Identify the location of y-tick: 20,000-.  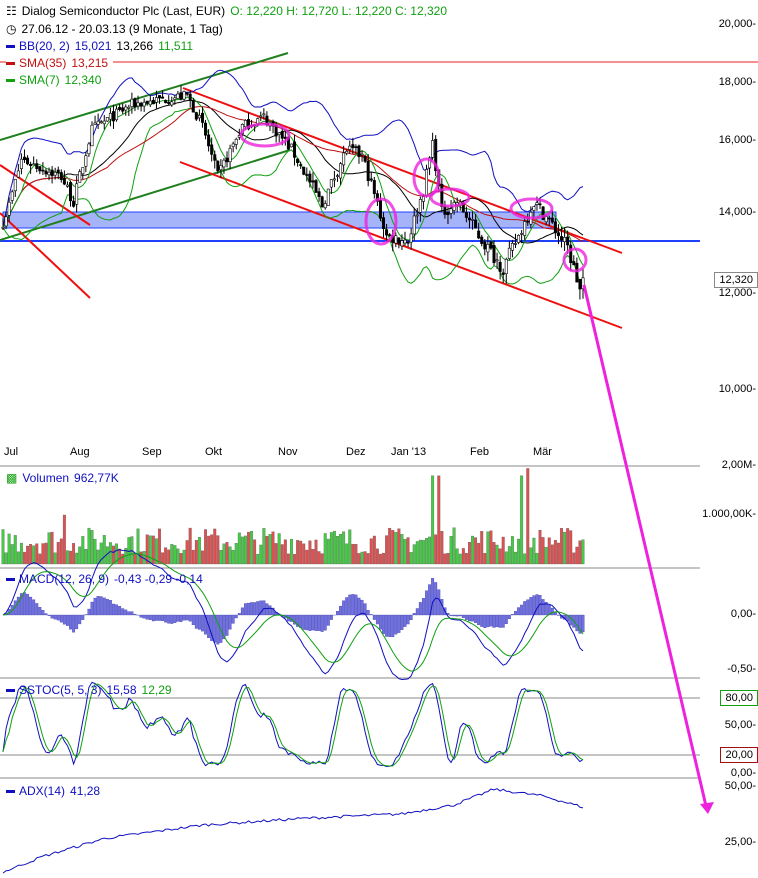
(737, 24).